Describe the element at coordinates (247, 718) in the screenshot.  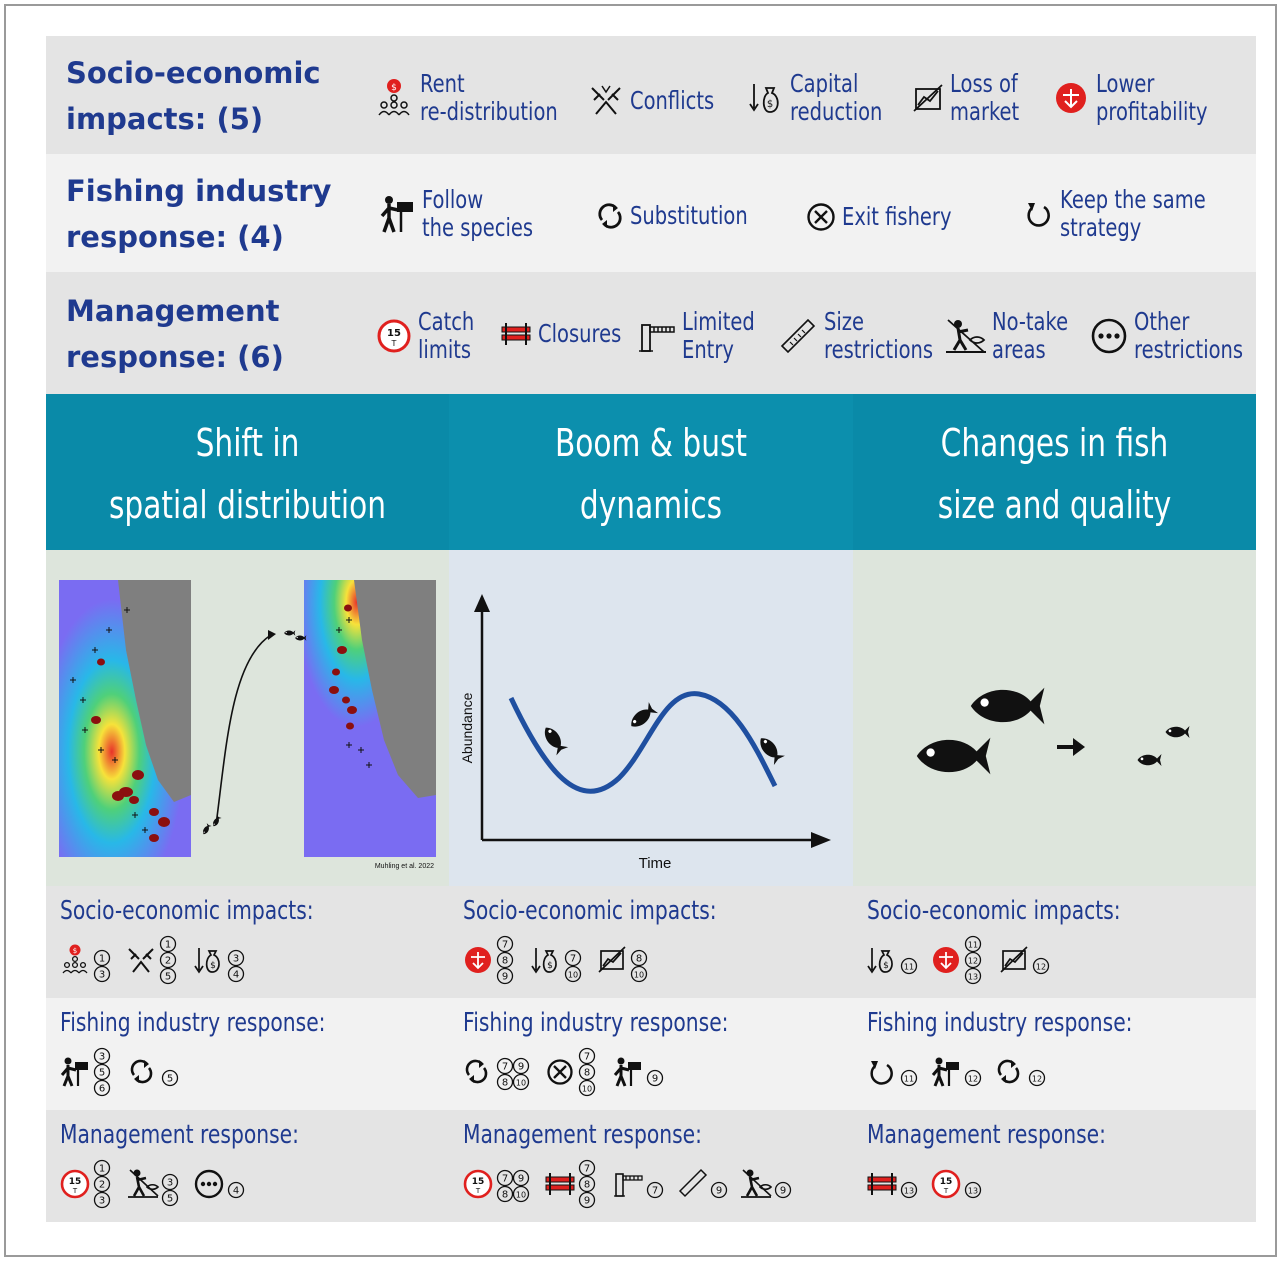
I see `spatial-distribution-figure: Muhling et al. 2022` at that location.